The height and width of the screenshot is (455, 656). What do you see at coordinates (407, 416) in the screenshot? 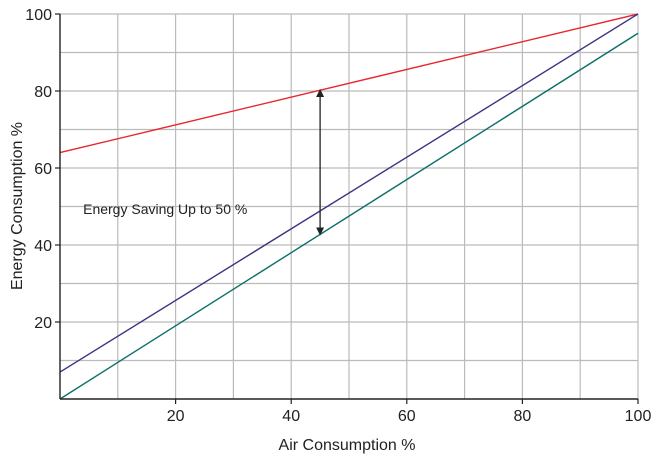
I see `x-tick-label: 60` at bounding box center [407, 416].